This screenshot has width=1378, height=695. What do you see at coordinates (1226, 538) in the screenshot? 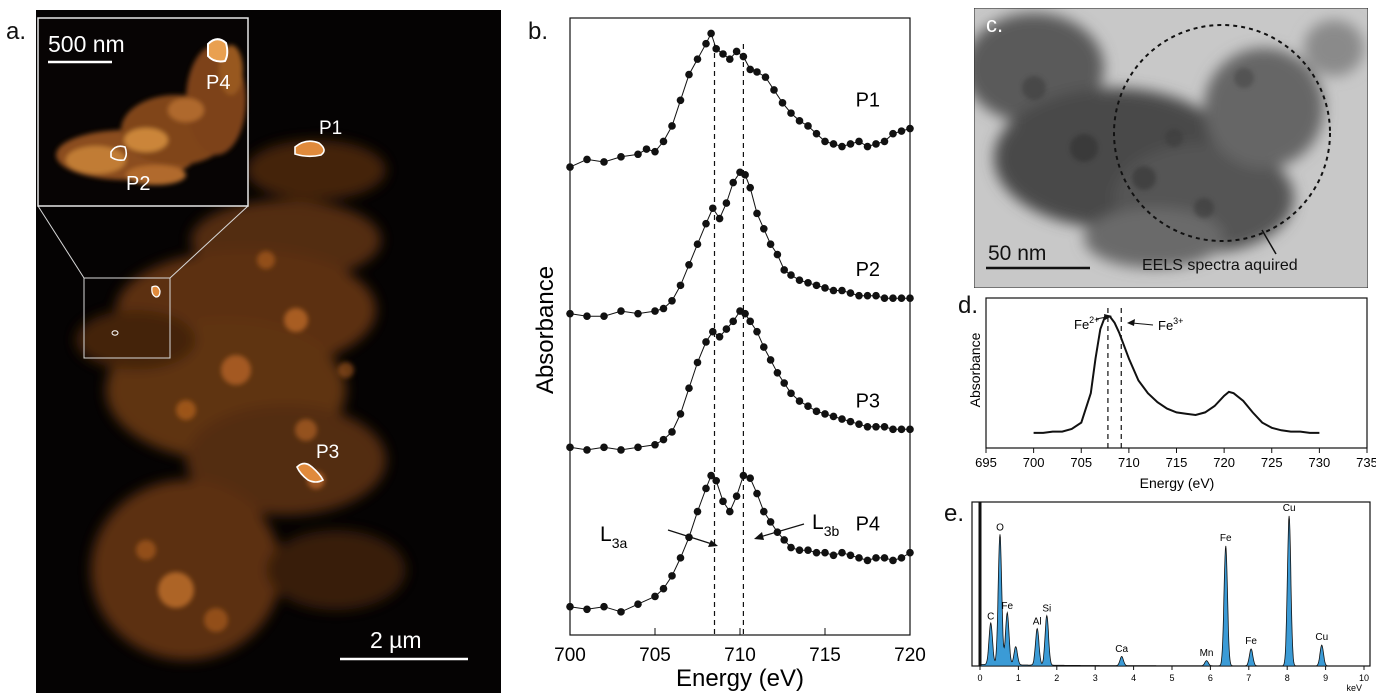
I see `peak-label: Fe` at bounding box center [1226, 538].